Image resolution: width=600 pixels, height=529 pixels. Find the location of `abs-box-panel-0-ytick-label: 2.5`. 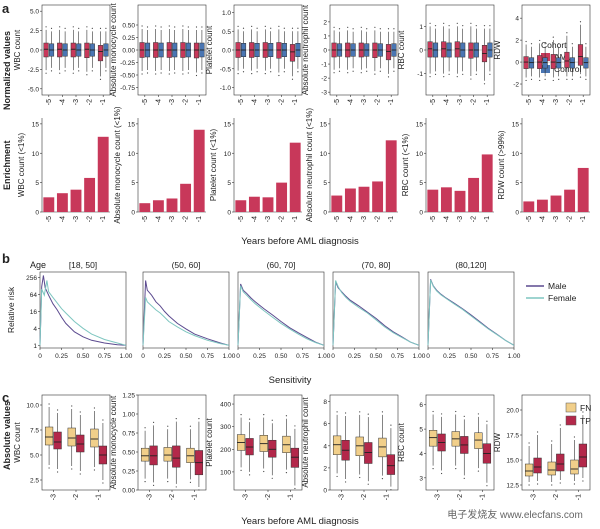

abs-box-panel-0-ytick-label: 2.5 is located at coordinates (34, 481).